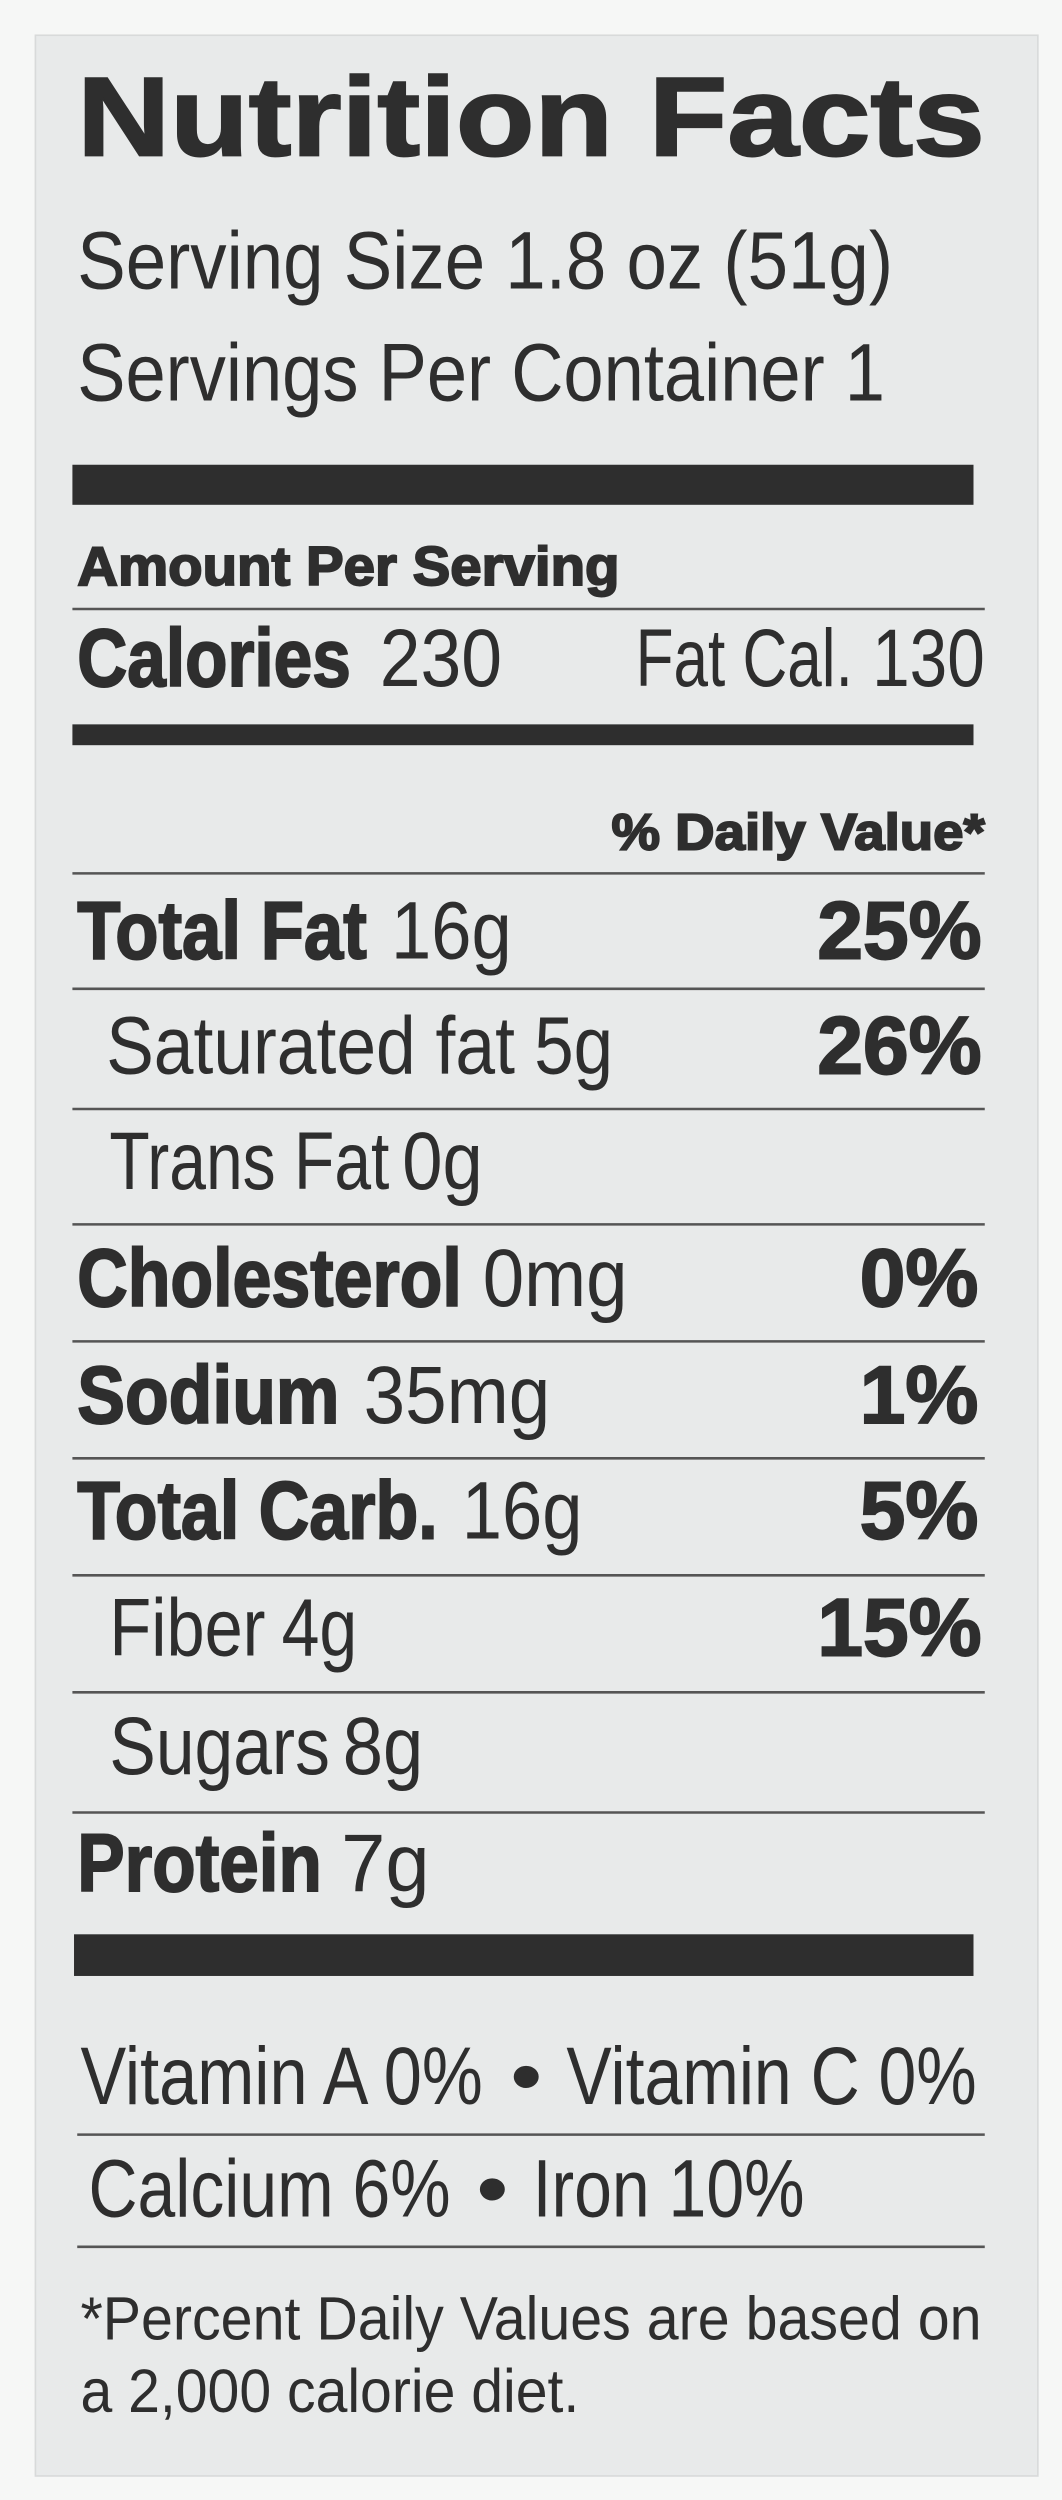 This screenshot has width=1062, height=2500. Describe the element at coordinates (222, 930) in the screenshot. I see `nutrient-name: Total Fat` at that location.